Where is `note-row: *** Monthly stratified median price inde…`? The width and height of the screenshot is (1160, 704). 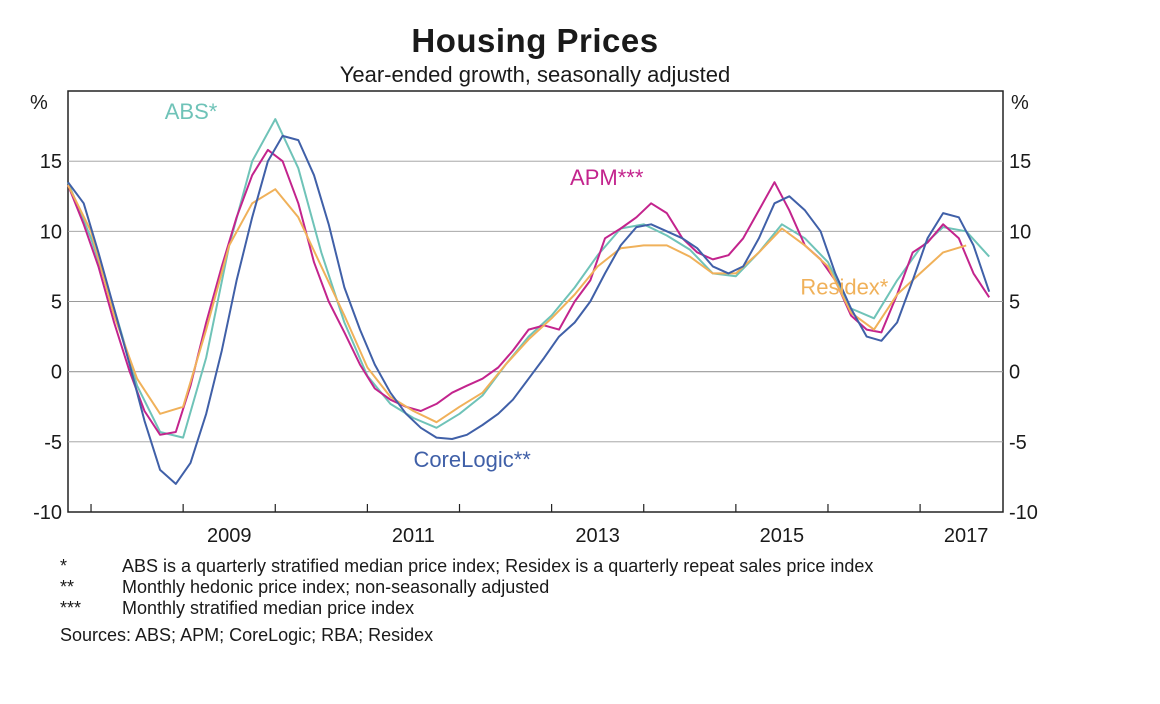
note-row: *** Monthly stratified median price inde… is located at coordinates (540, 608).